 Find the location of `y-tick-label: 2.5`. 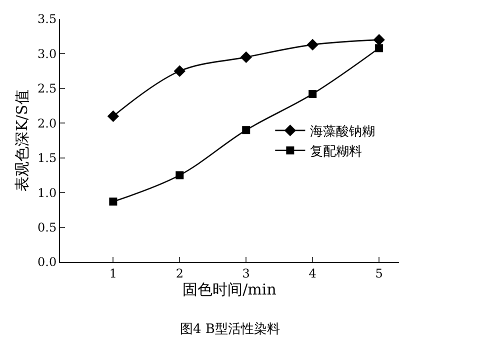

y-tick-label: 2.5 is located at coordinates (47, 89).